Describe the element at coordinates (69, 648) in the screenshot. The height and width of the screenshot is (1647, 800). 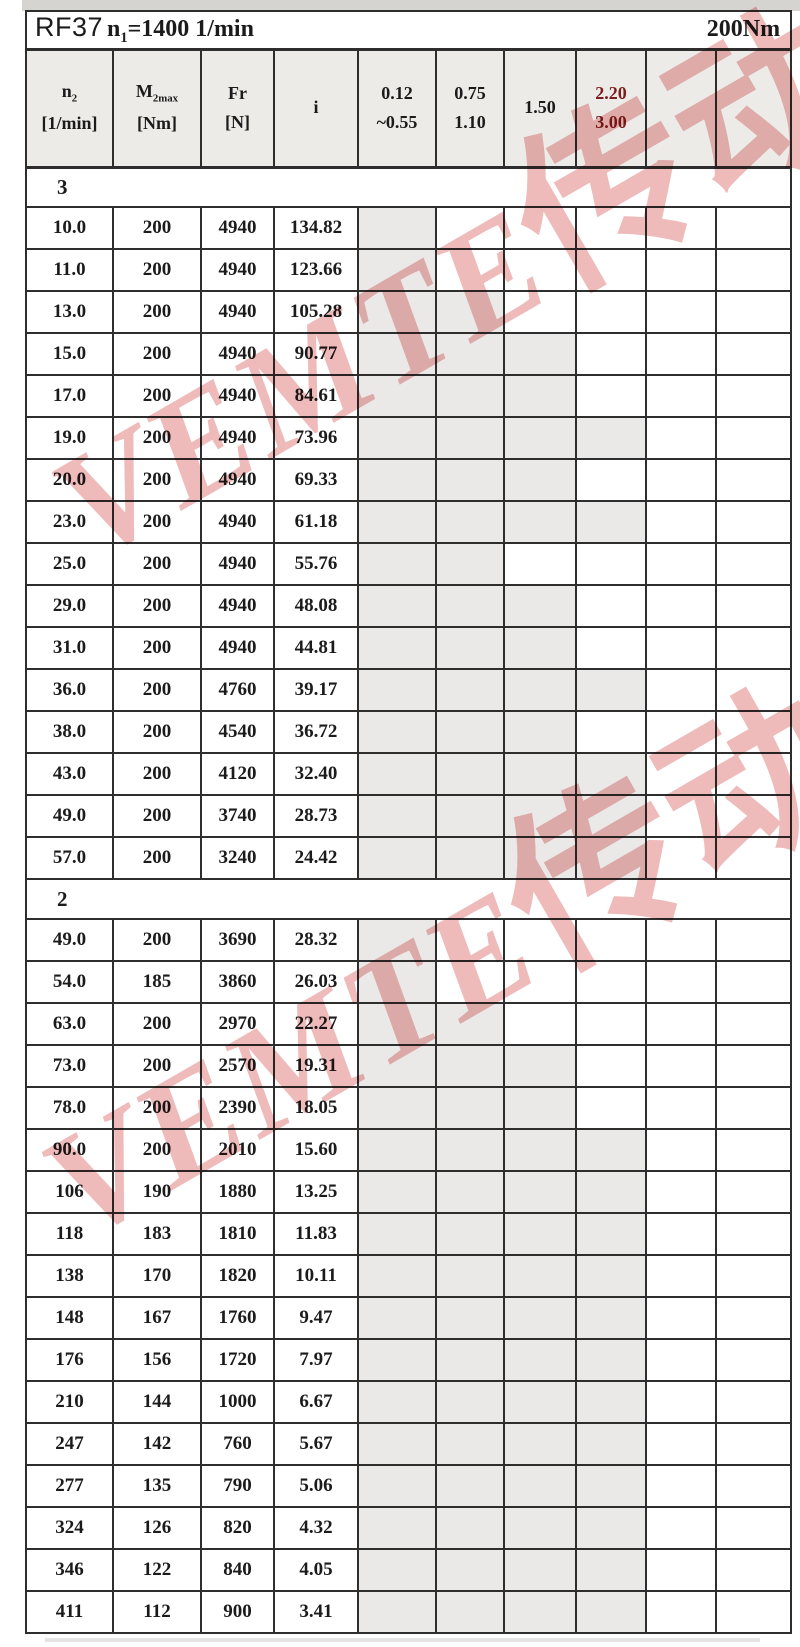
I see `n2-cell: 31.0` at that location.